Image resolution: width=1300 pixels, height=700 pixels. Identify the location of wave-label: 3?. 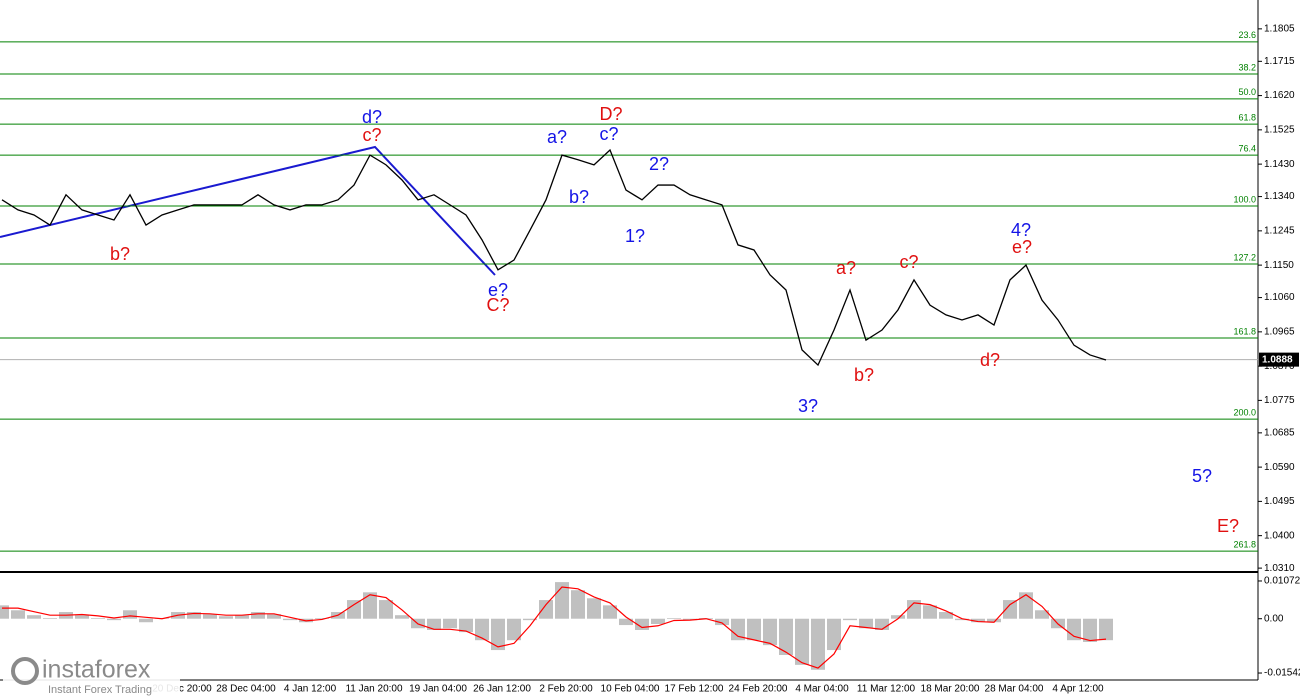
(808, 406).